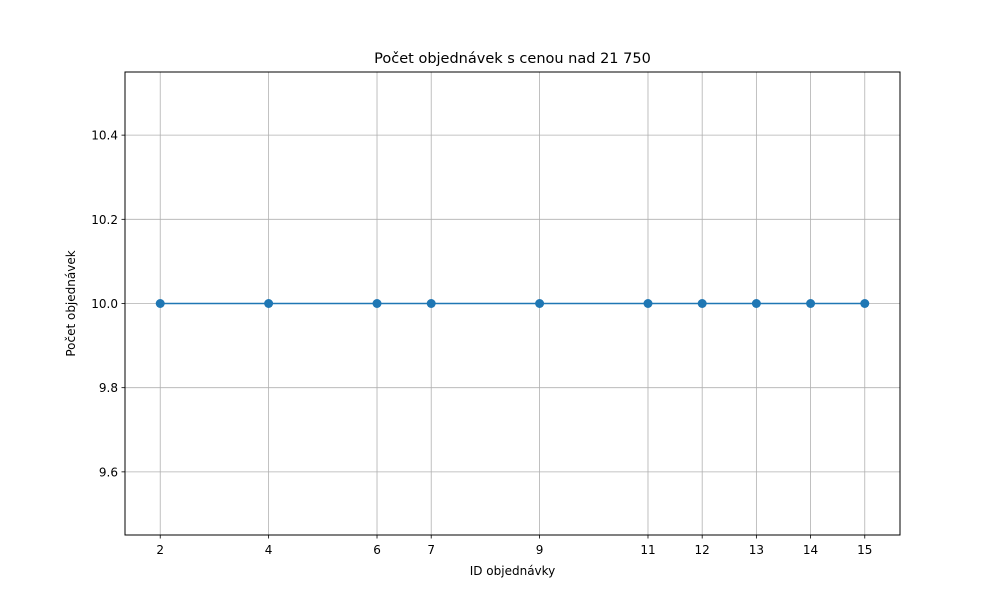  I want to click on x-axis-title: ID objednávky, so click(513, 571).